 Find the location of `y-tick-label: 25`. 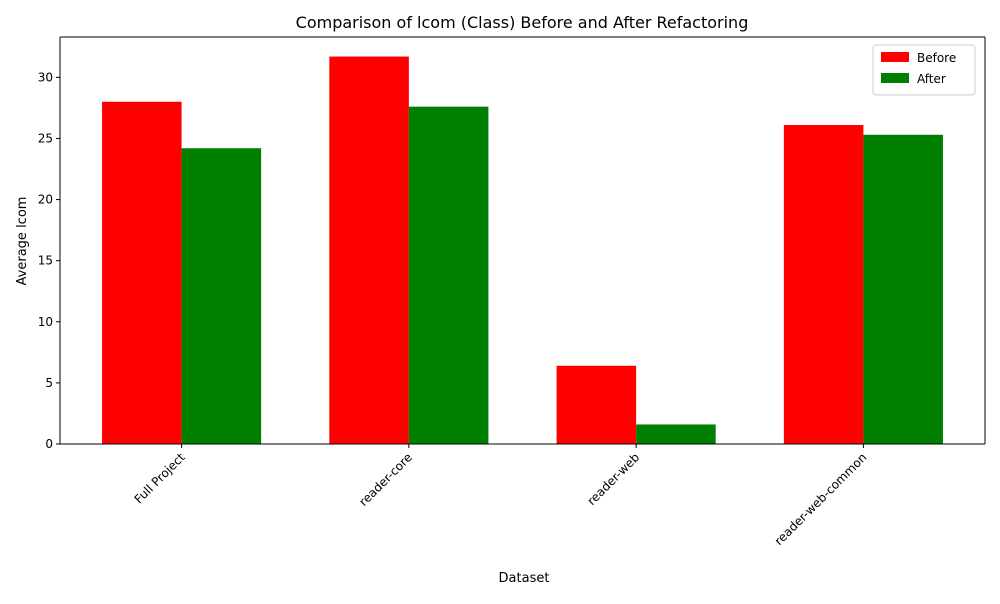

y-tick-label: 25 is located at coordinates (45, 138).